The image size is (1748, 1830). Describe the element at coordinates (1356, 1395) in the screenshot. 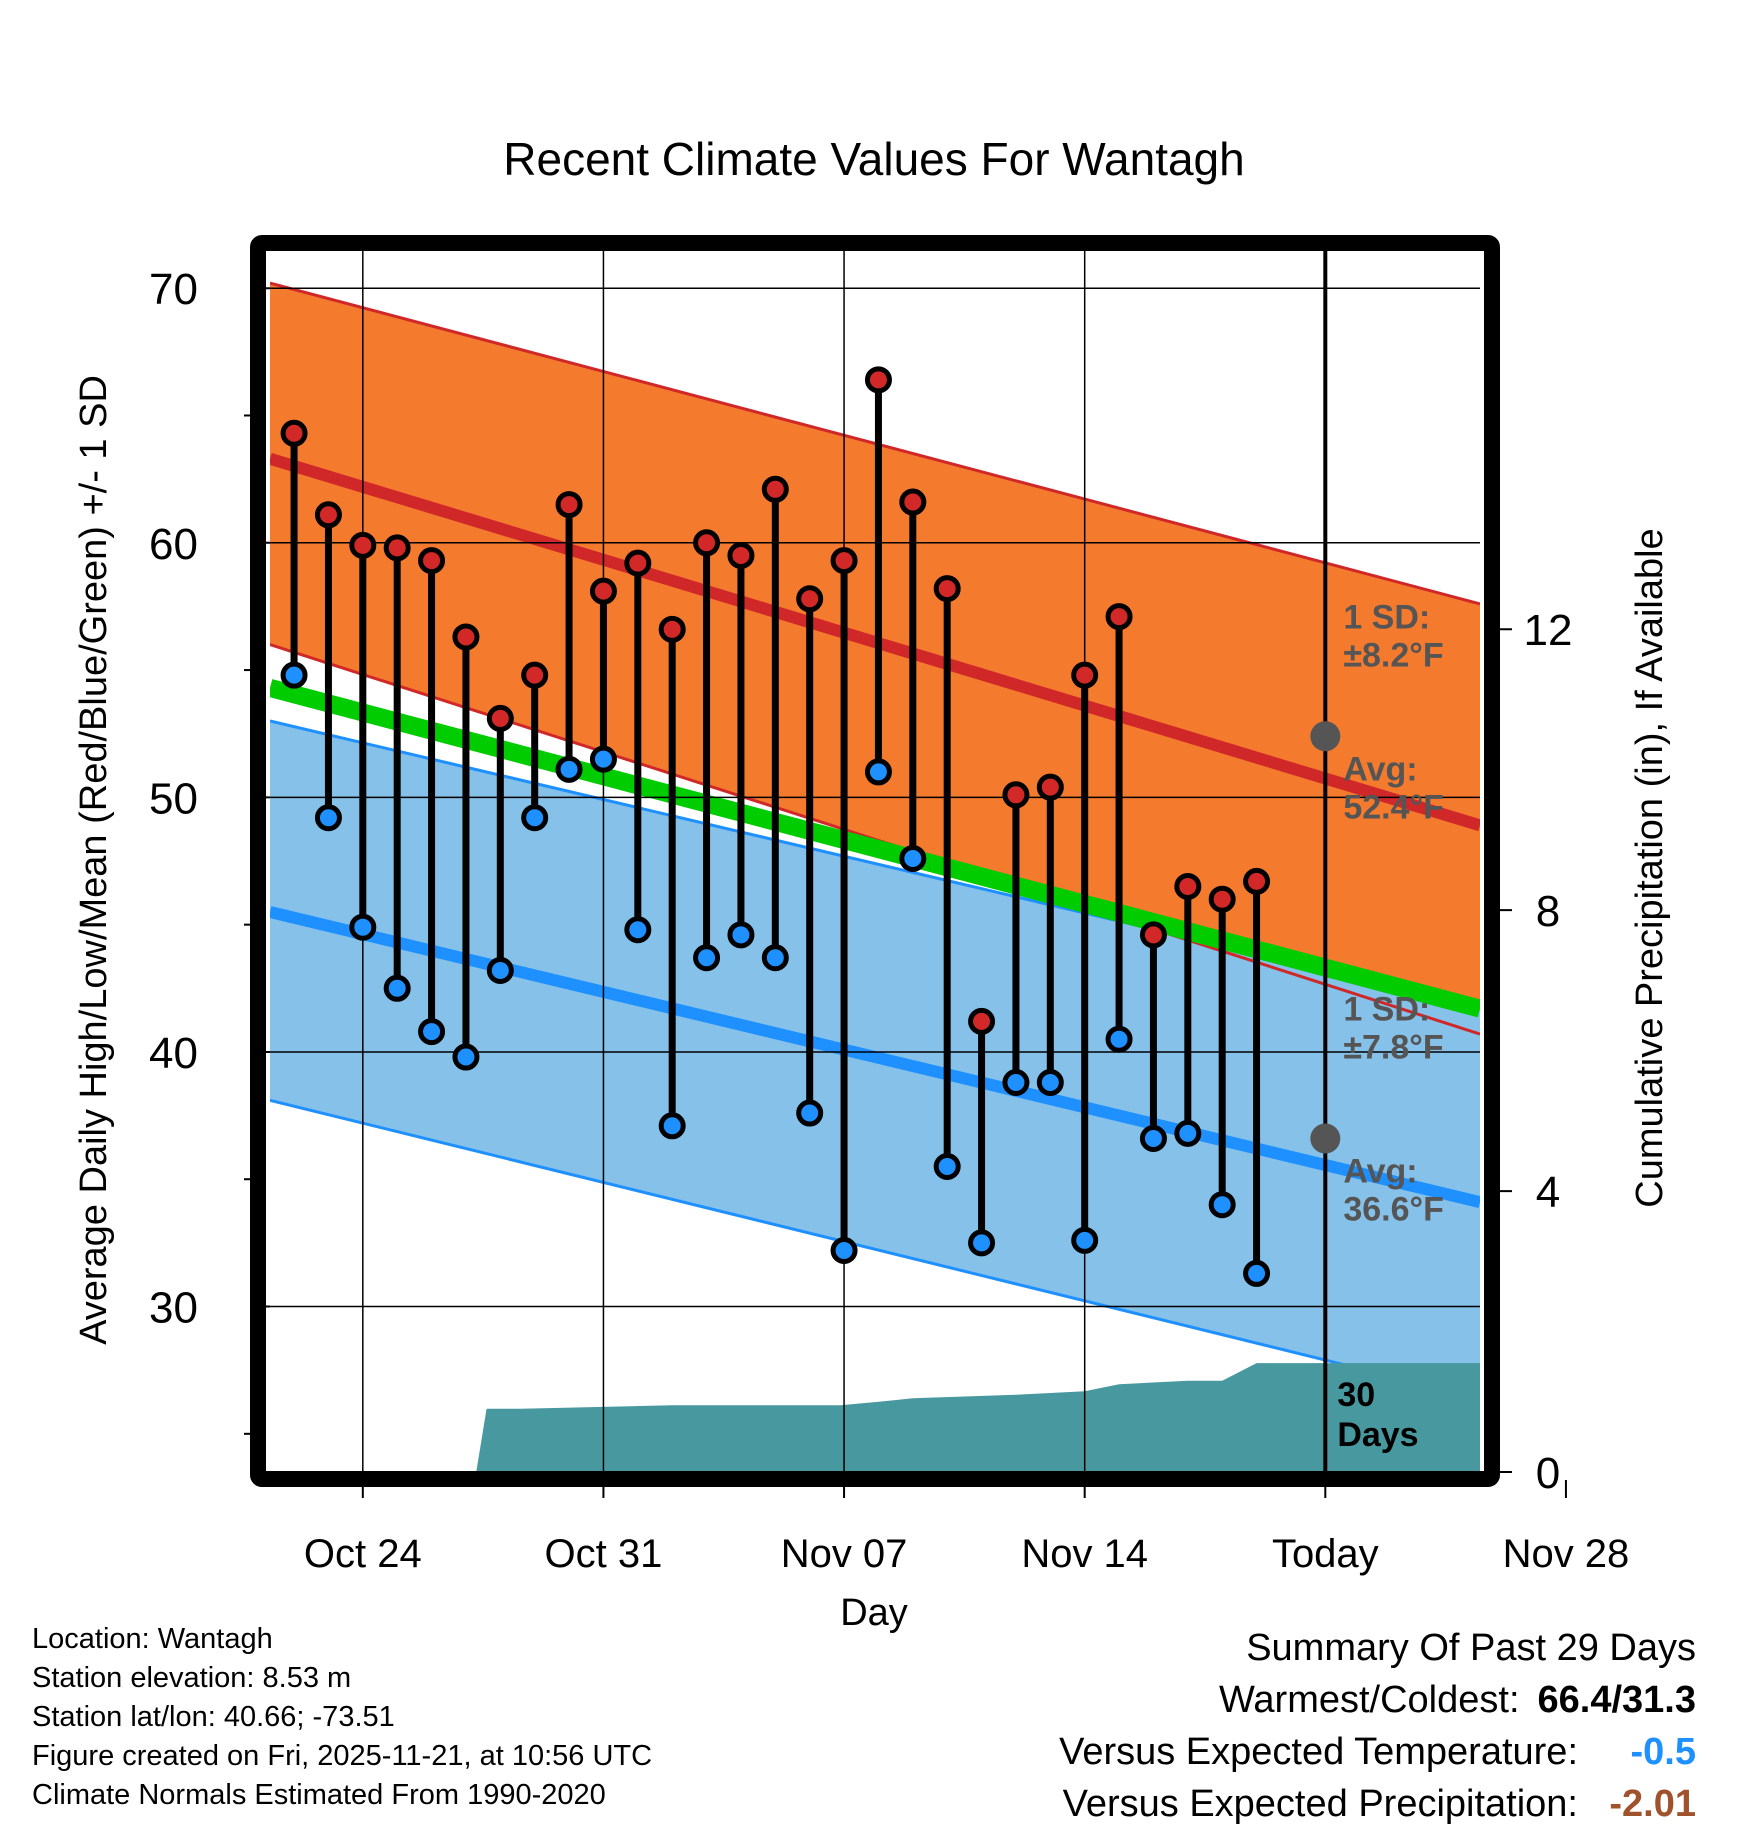

I see `days-label-line1: 30` at that location.